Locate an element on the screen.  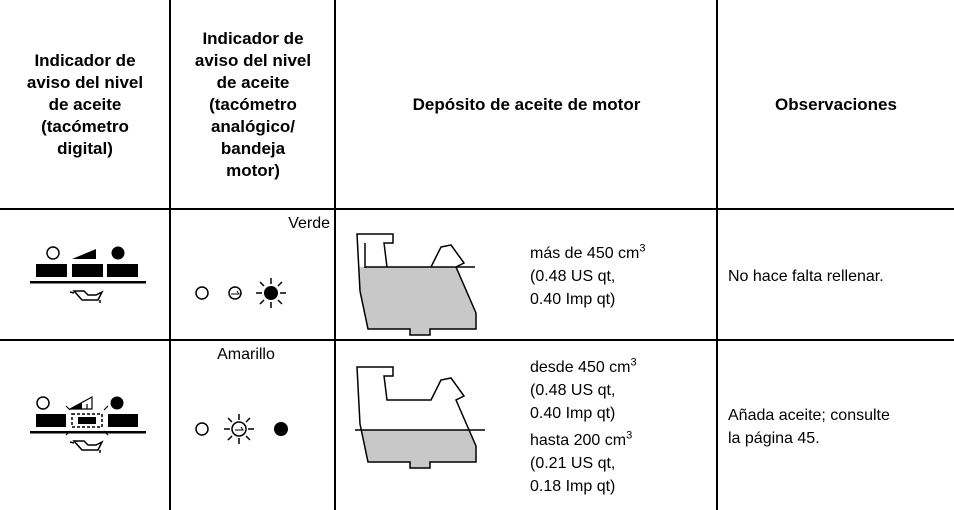
indicator-color-text: Amarillo is located at coordinates (246, 354).